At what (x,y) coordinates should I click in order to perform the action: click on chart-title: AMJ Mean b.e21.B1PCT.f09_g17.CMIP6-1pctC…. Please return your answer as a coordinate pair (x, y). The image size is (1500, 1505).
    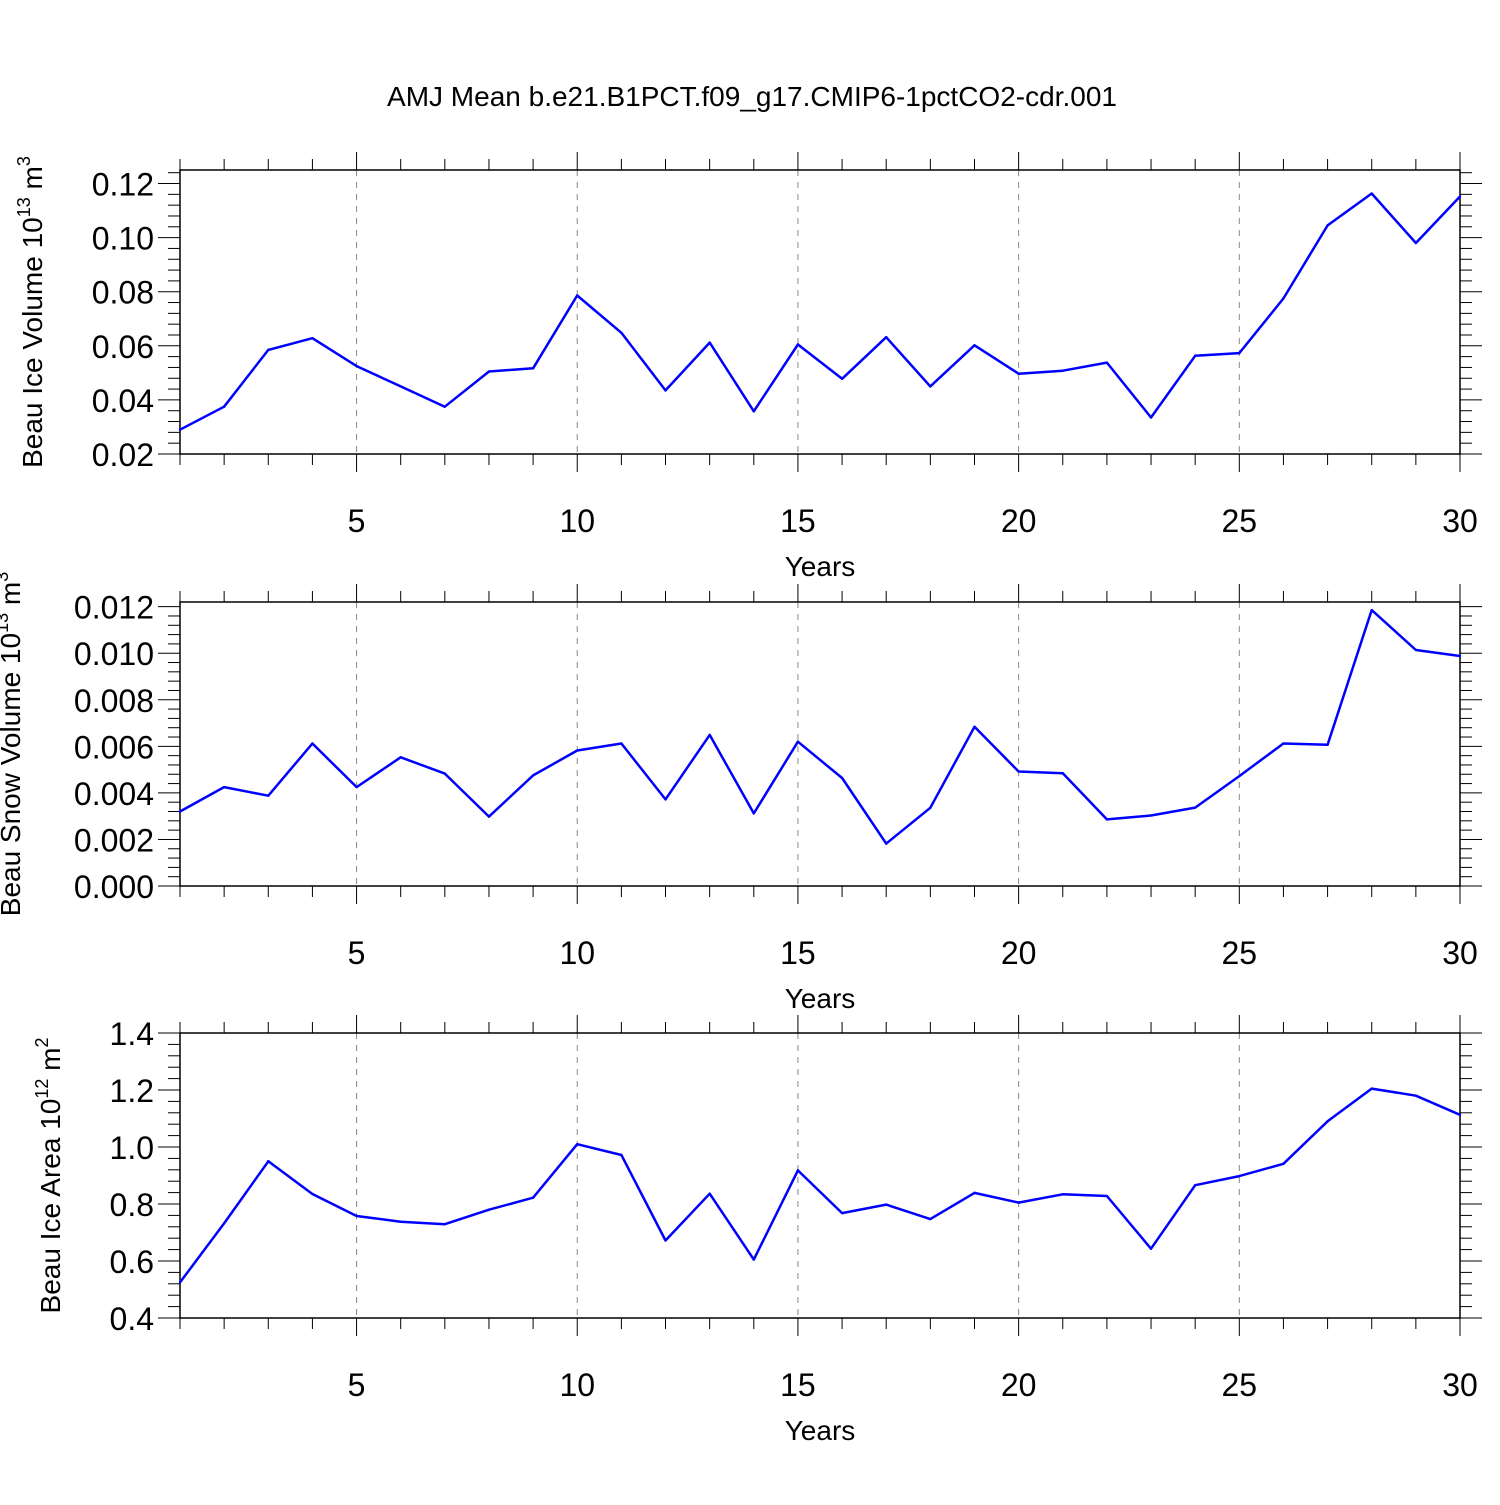
    Looking at the image, I should click on (752, 96).